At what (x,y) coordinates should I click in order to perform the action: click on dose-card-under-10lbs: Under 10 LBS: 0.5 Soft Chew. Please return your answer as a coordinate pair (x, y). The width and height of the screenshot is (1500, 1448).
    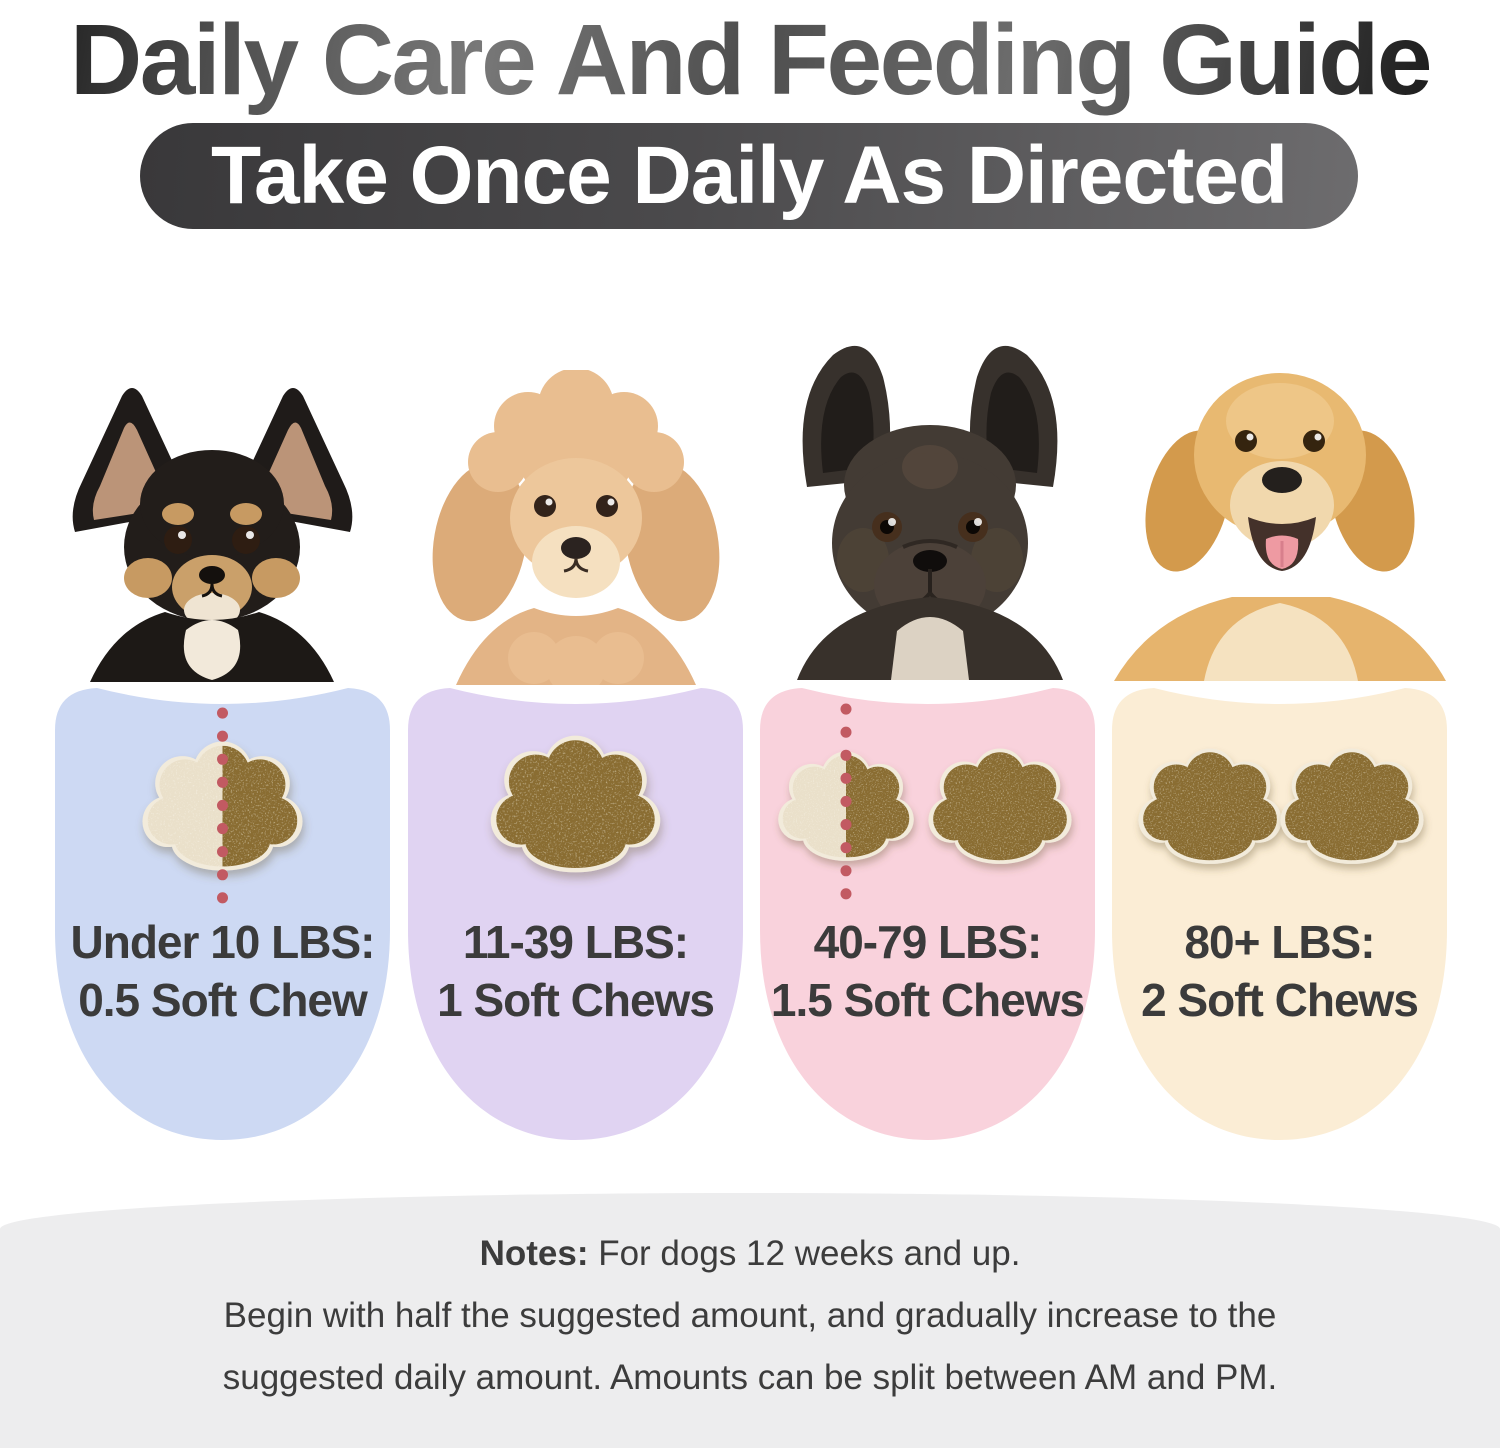
    Looking at the image, I should click on (222, 736).